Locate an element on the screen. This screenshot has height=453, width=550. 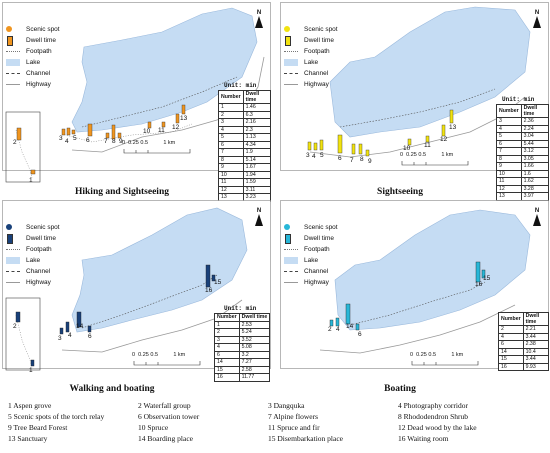
svg-text: 12 is located at coordinates (444, 139).